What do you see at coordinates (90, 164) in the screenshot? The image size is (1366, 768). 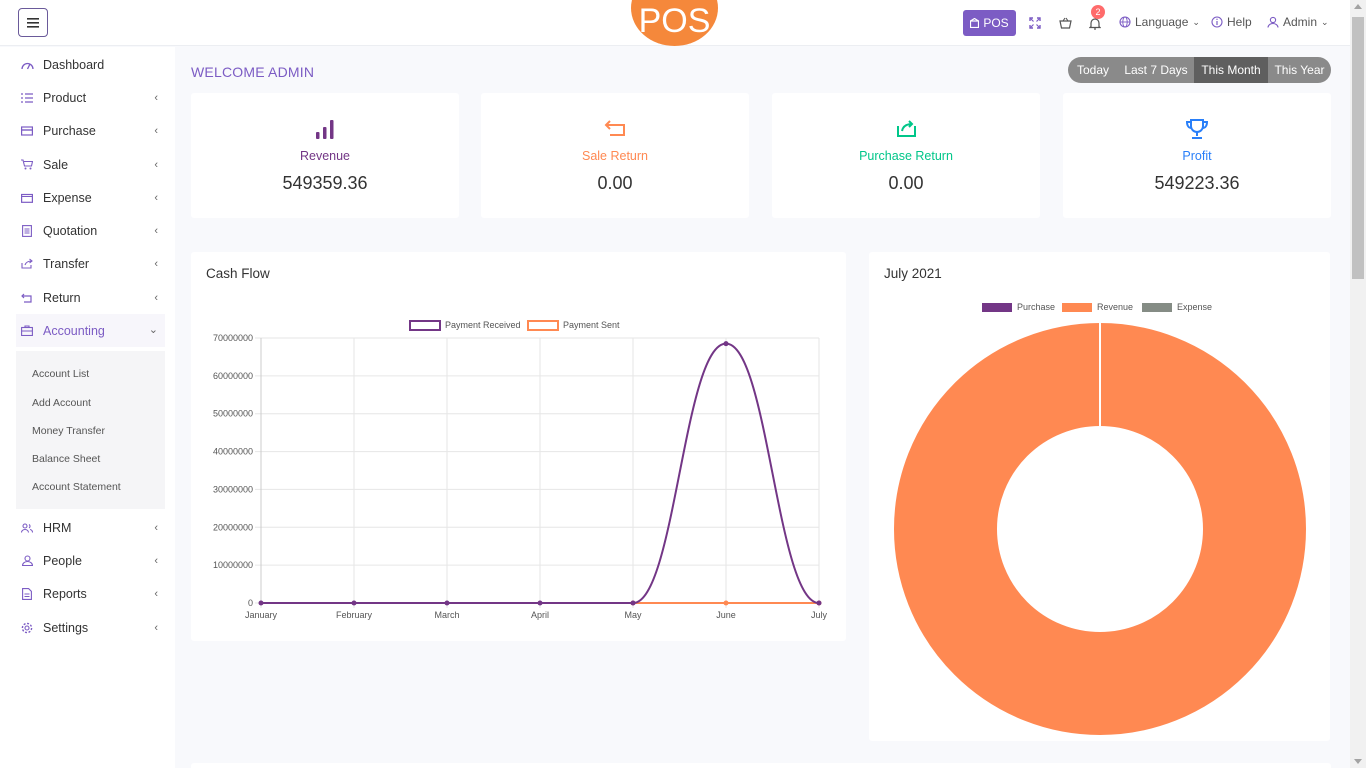 I see `sidebar-item-sale: Sale ‹` at bounding box center [90, 164].